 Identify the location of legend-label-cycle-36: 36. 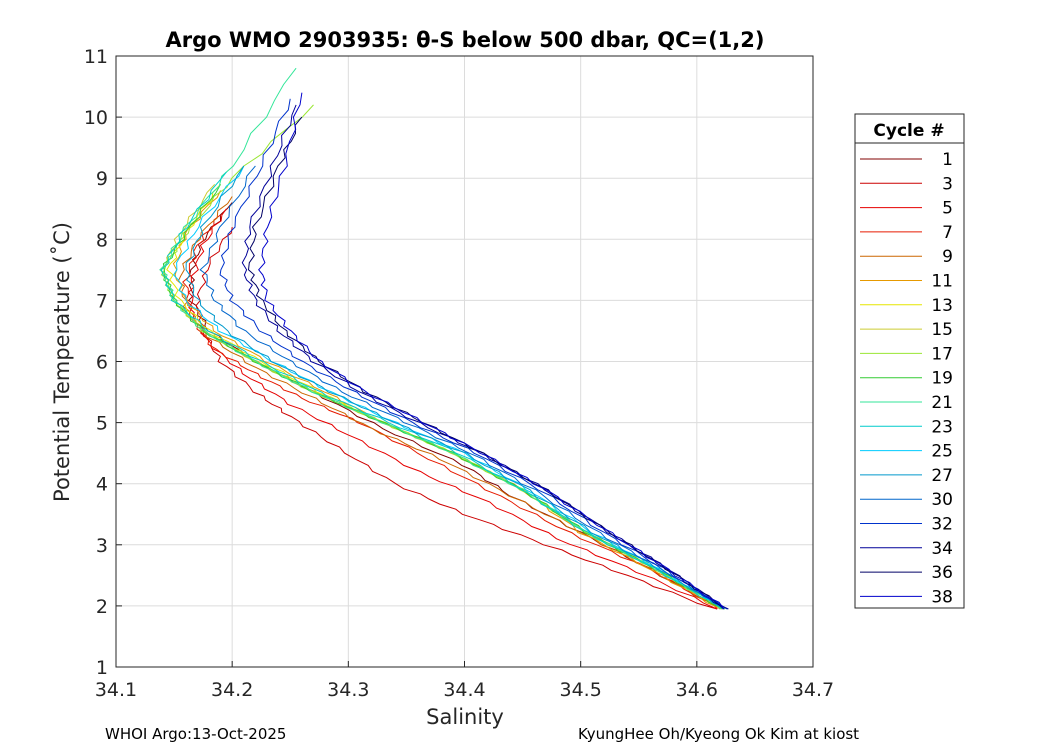
(942, 573).